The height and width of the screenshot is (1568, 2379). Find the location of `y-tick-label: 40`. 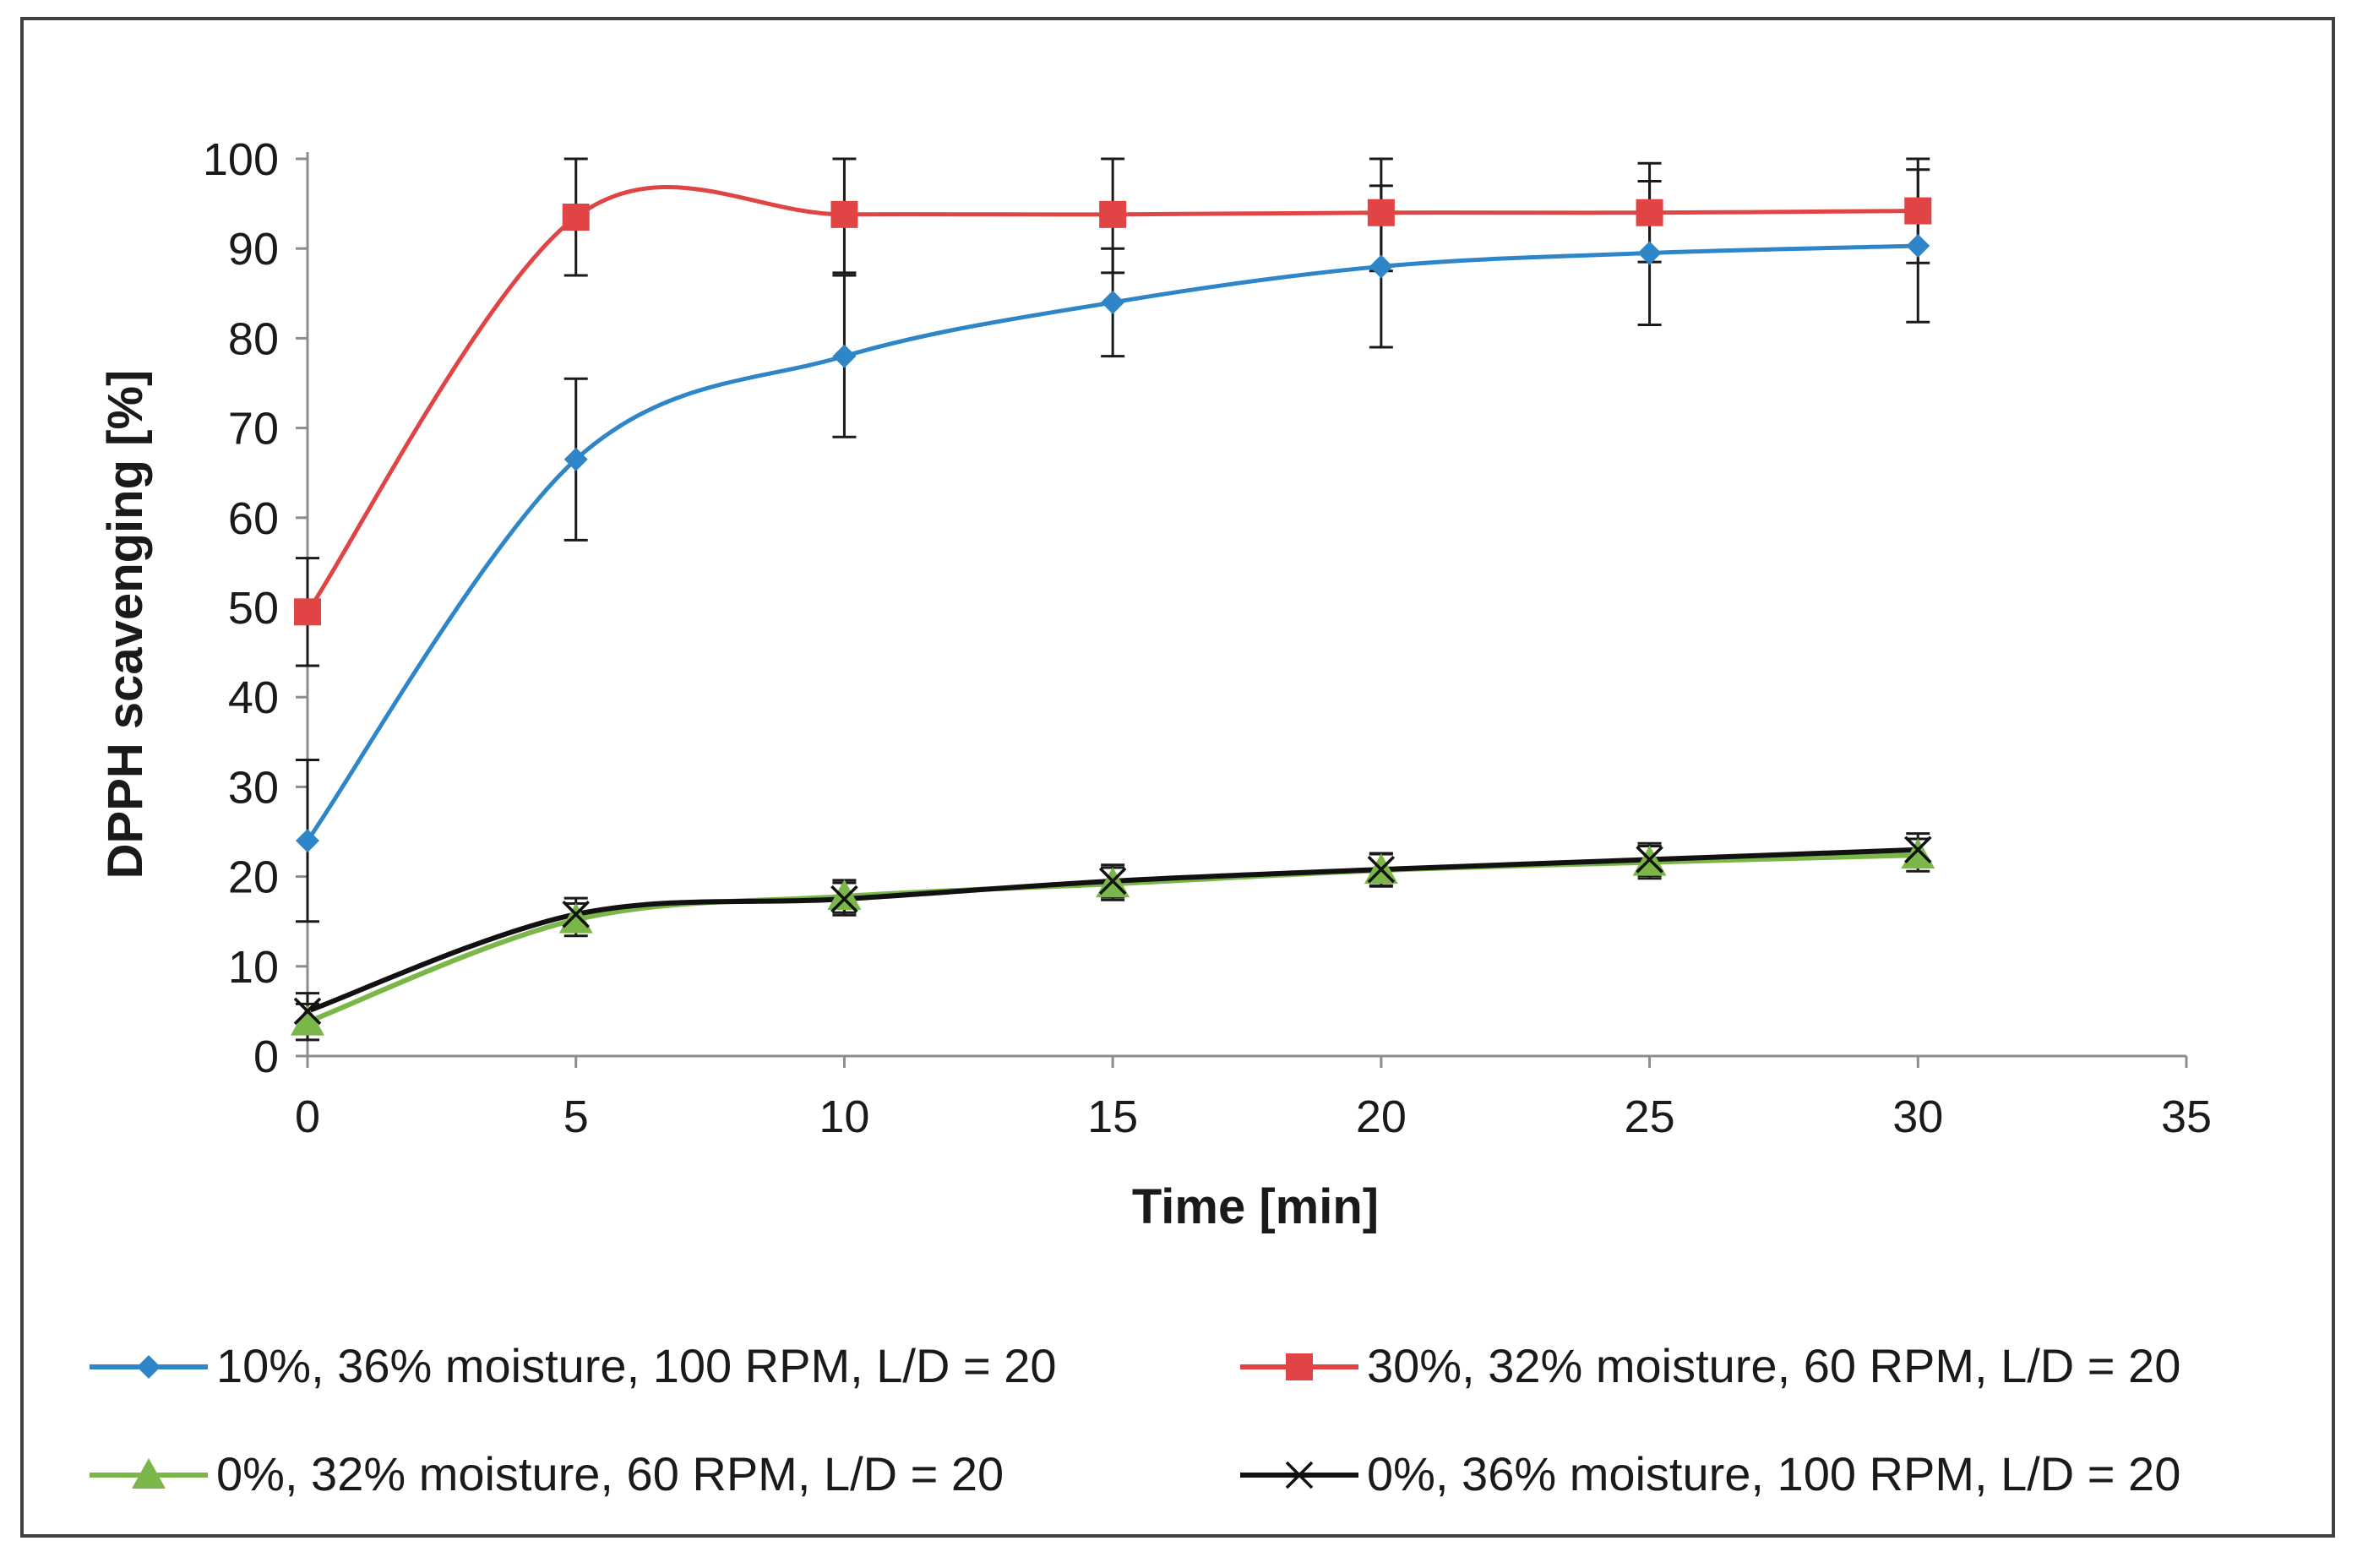

y-tick-label: 40 is located at coordinates (254, 697).